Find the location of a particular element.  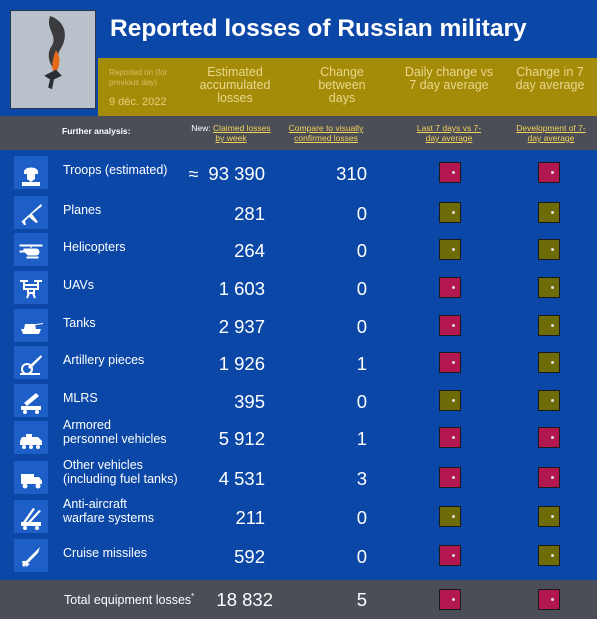

total-daily-indicator is located at coordinates (450, 599).